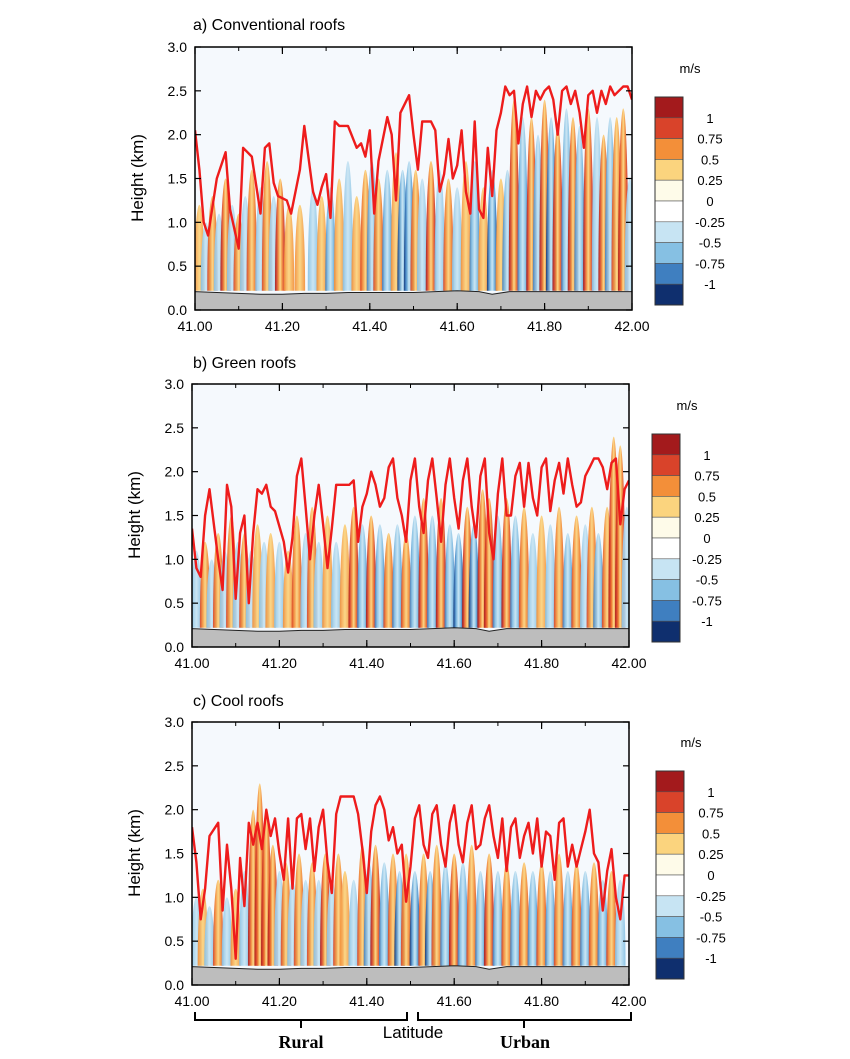 This screenshot has width=850, height=1059. What do you see at coordinates (301, 1042) in the screenshot?
I see `rural-label: Rural` at bounding box center [301, 1042].